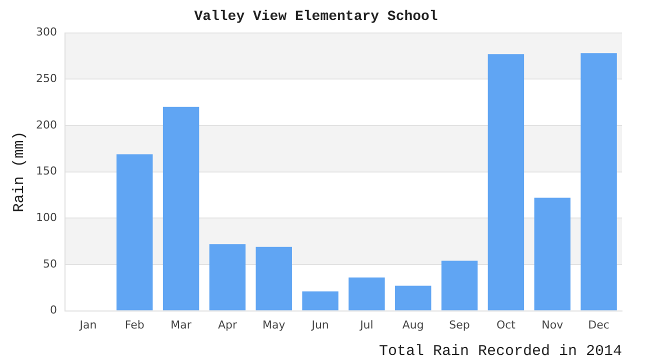 Image resolution: width=650 pixels, height=360 pixels. I want to click on x-tick-label: Apr, so click(228, 325).